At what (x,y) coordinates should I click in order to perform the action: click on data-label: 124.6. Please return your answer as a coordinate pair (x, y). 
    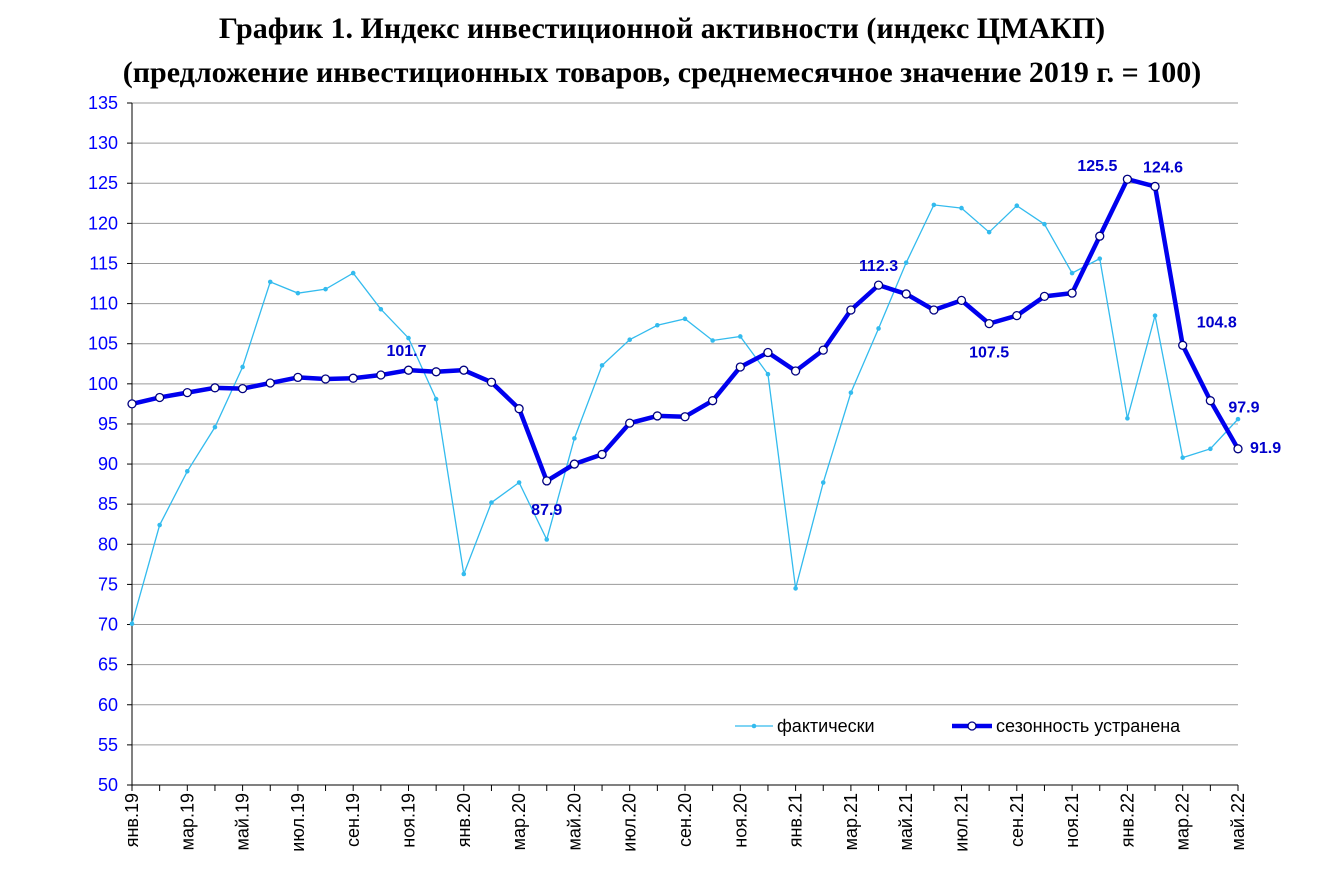
    Looking at the image, I should click on (1163, 167).